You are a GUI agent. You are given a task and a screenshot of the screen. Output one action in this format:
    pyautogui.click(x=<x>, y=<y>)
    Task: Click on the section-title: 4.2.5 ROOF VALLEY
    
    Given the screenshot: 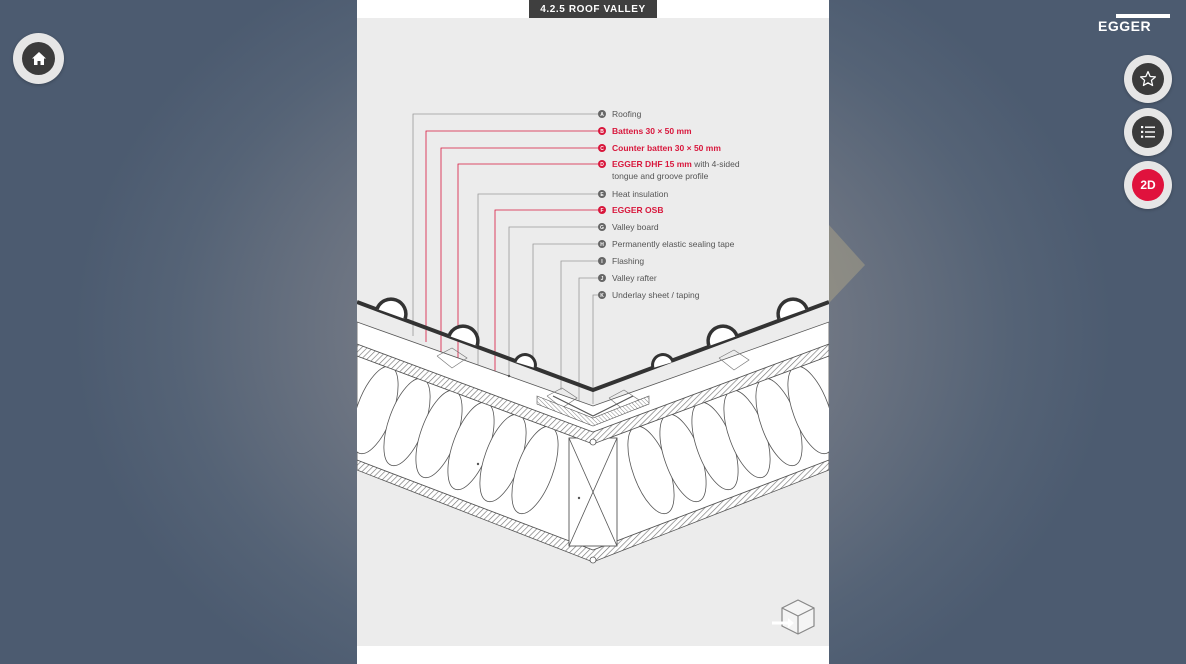 What is the action you would take?
    pyautogui.click(x=593, y=9)
    